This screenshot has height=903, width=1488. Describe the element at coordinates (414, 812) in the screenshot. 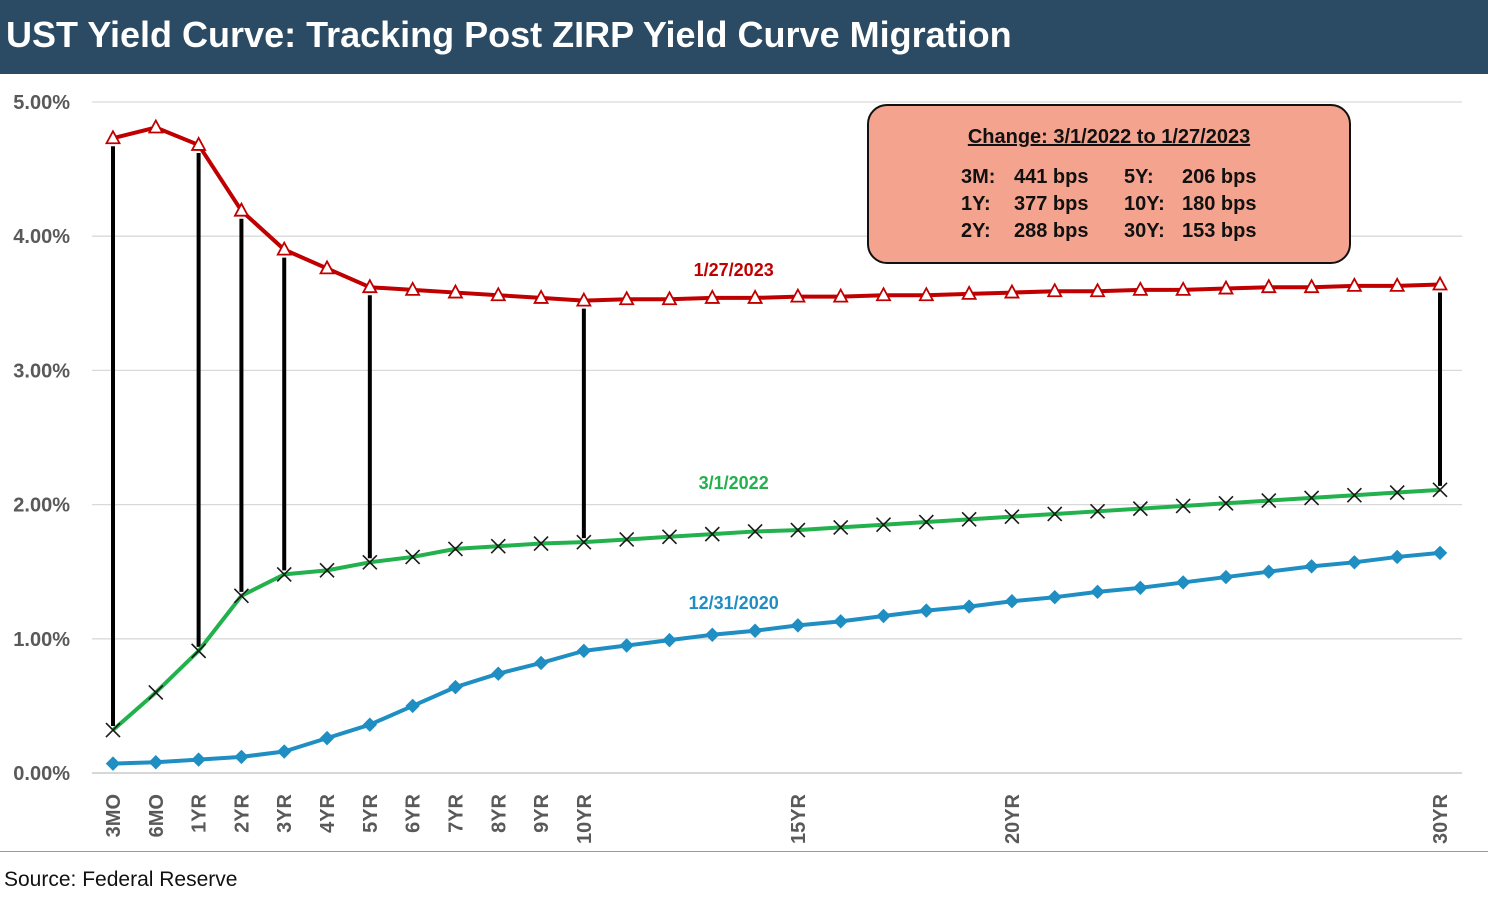

I see `x-tick-label: 6YR` at that location.